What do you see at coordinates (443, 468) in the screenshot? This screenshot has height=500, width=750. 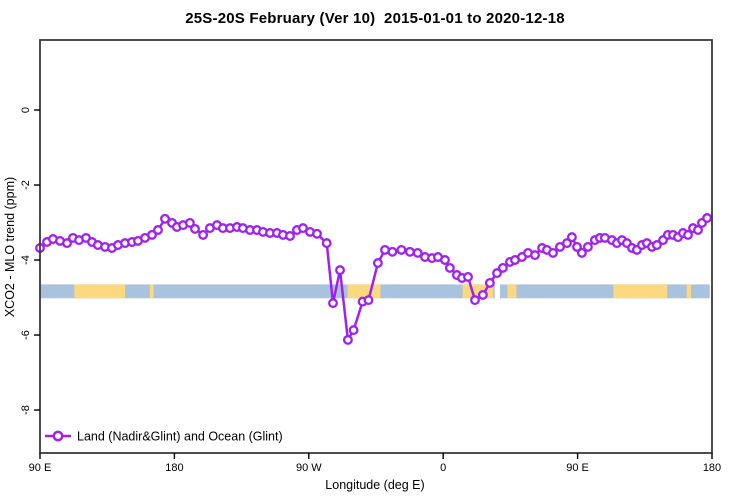 I see `x-tick-label: 0` at bounding box center [443, 468].